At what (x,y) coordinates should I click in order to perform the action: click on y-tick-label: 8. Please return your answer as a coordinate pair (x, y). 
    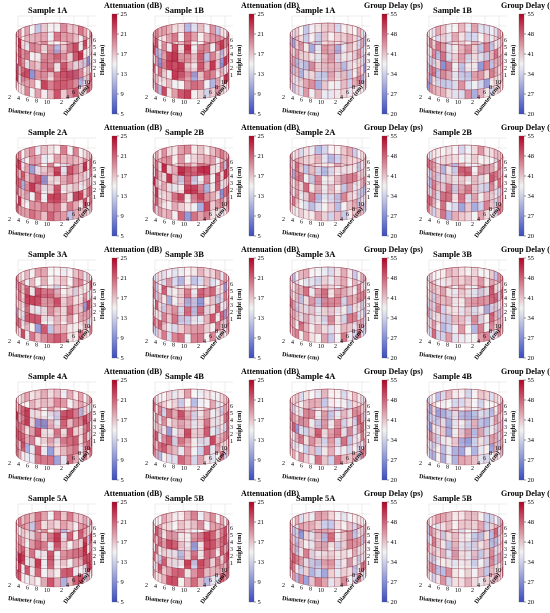
    Looking at the image, I should click on (490, 454).